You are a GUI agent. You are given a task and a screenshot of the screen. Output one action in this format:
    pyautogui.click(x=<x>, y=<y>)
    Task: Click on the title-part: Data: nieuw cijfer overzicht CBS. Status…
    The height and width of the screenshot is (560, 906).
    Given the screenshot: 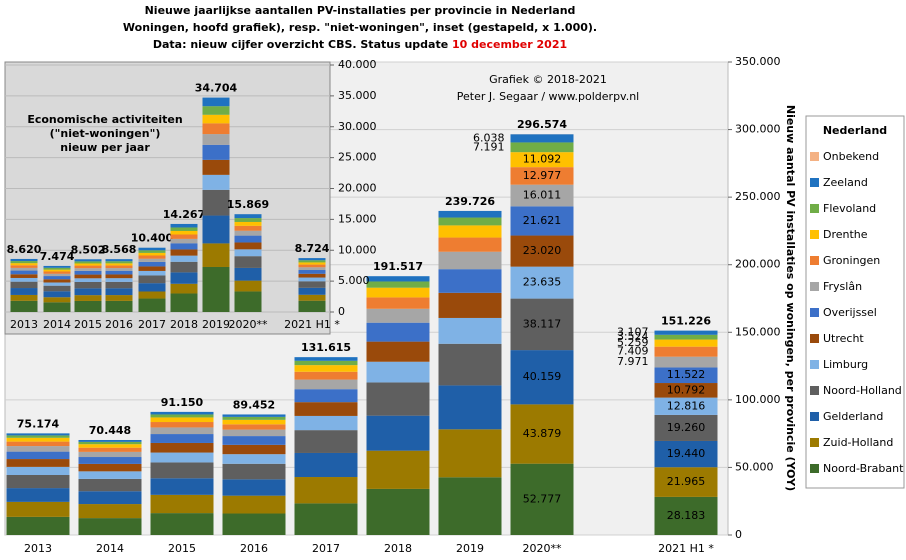 What is the action you would take?
    pyautogui.click(x=302, y=44)
    